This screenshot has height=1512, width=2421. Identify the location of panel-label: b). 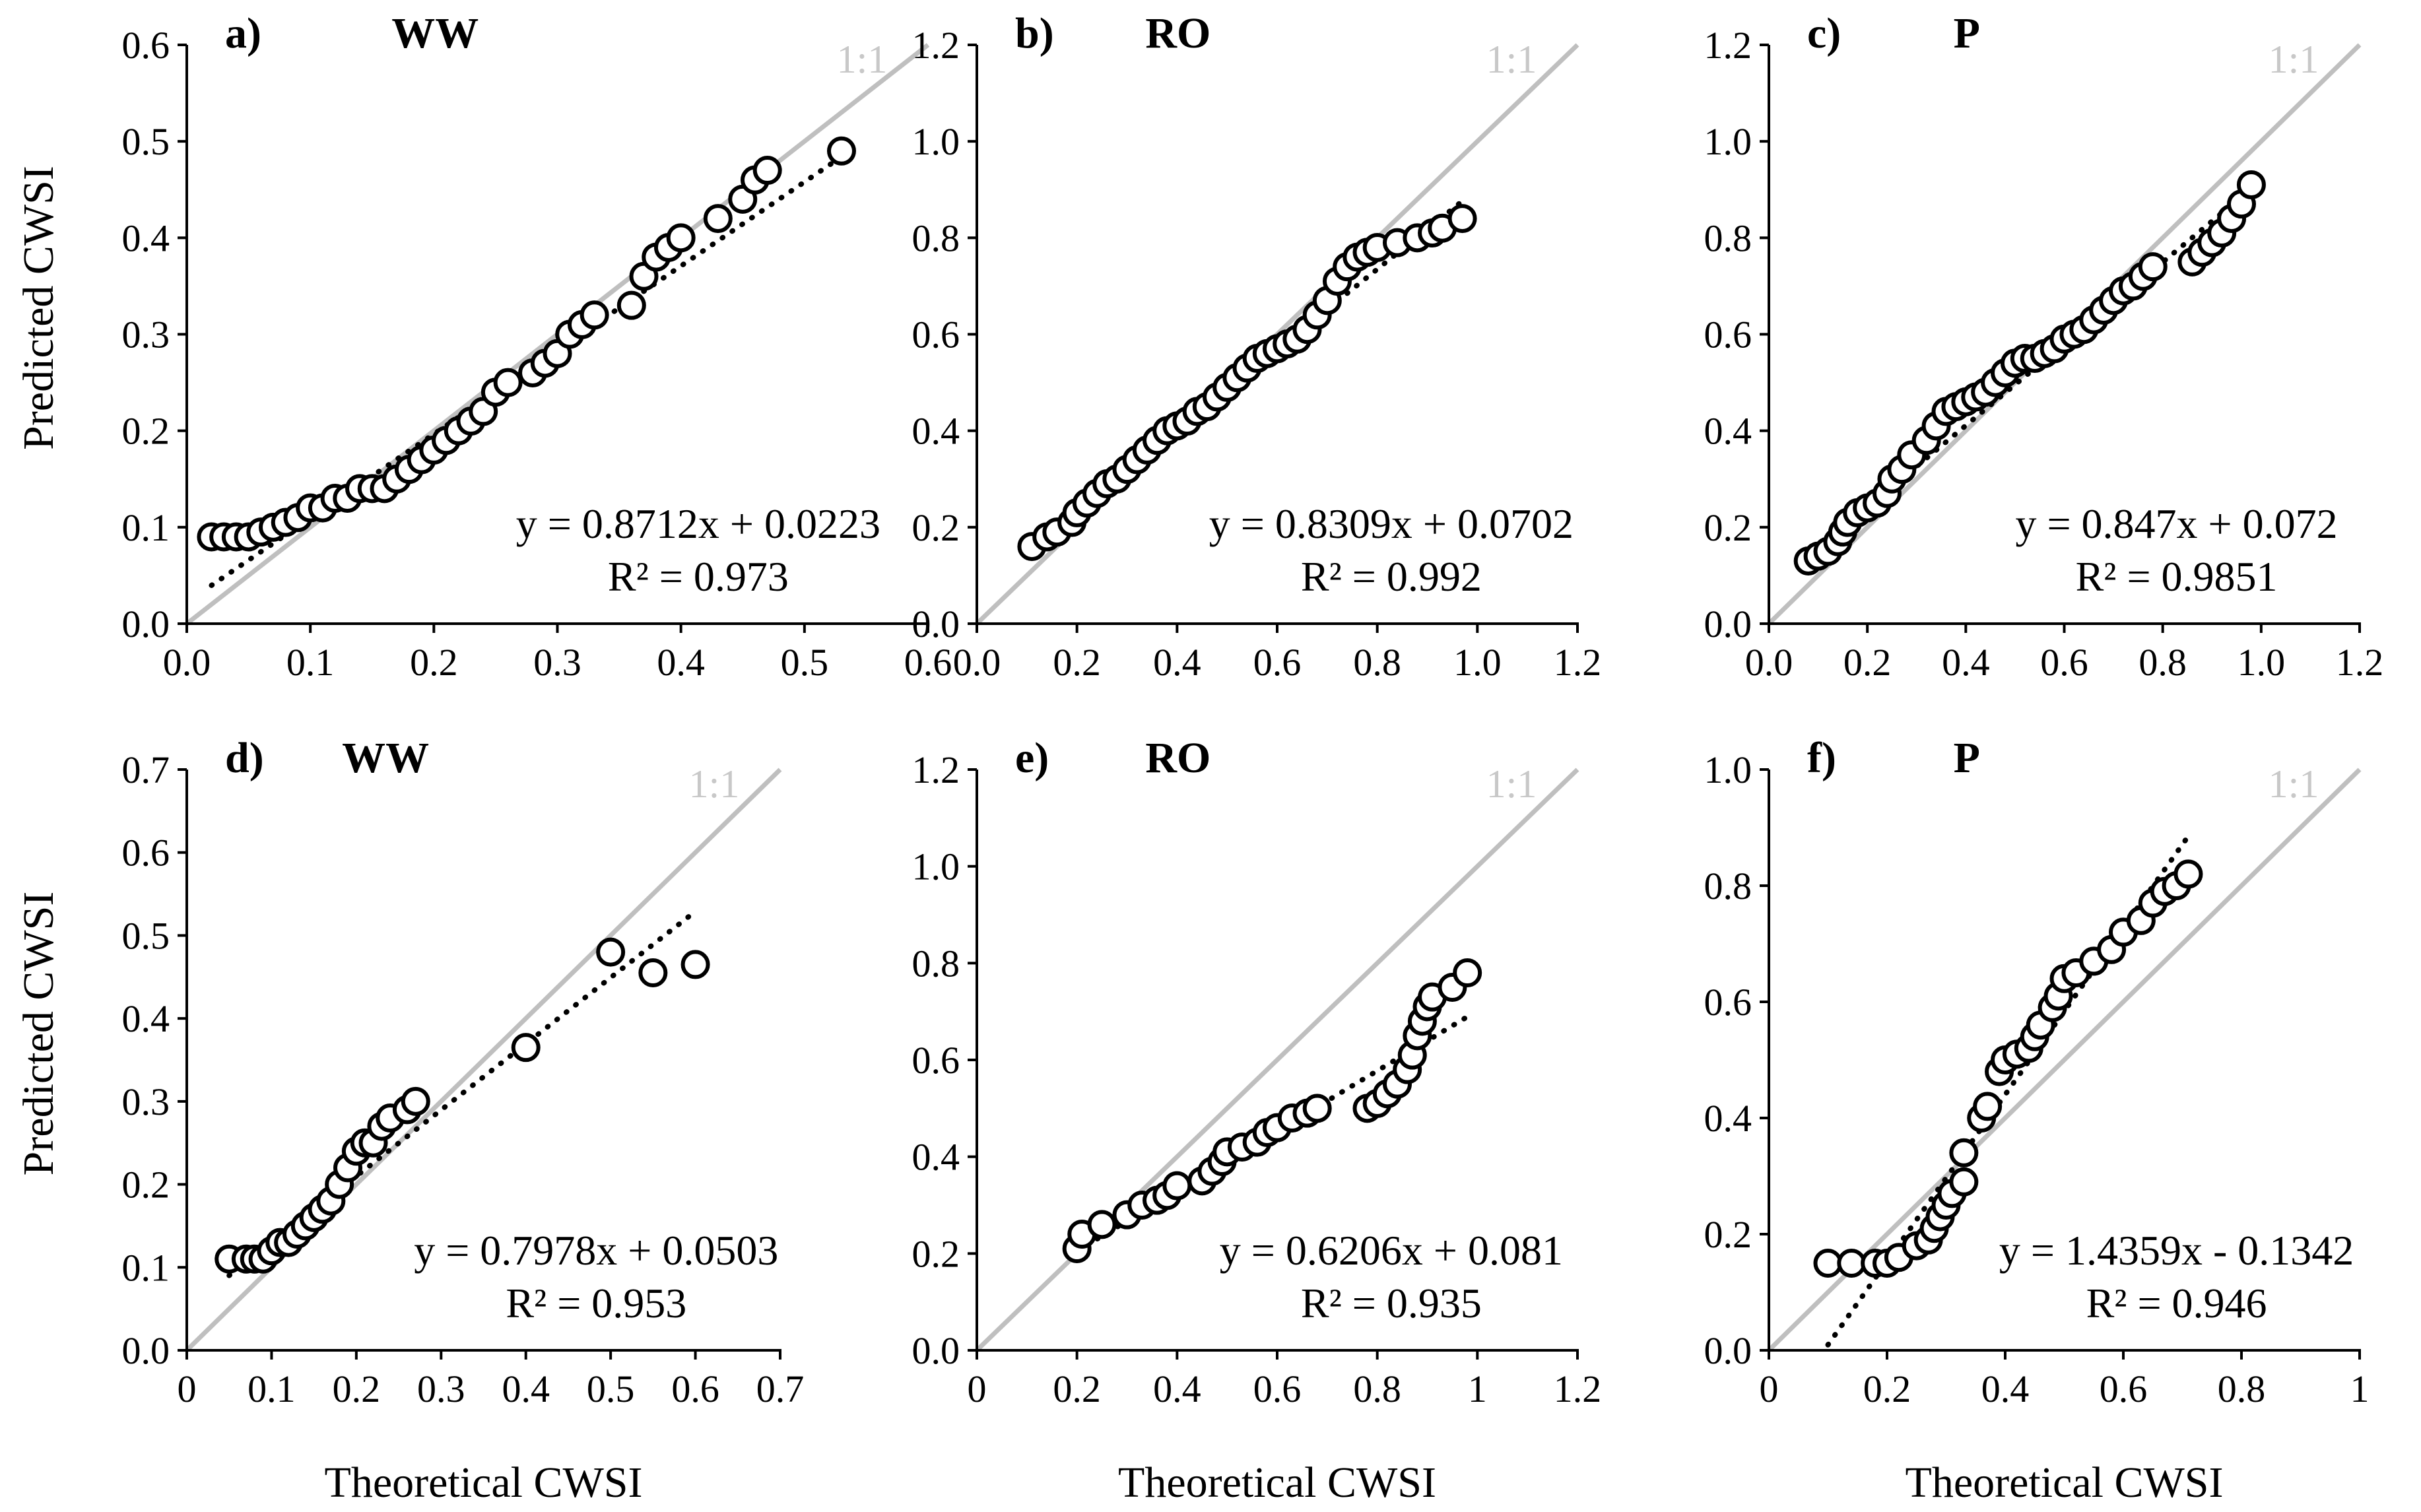
(1035, 33).